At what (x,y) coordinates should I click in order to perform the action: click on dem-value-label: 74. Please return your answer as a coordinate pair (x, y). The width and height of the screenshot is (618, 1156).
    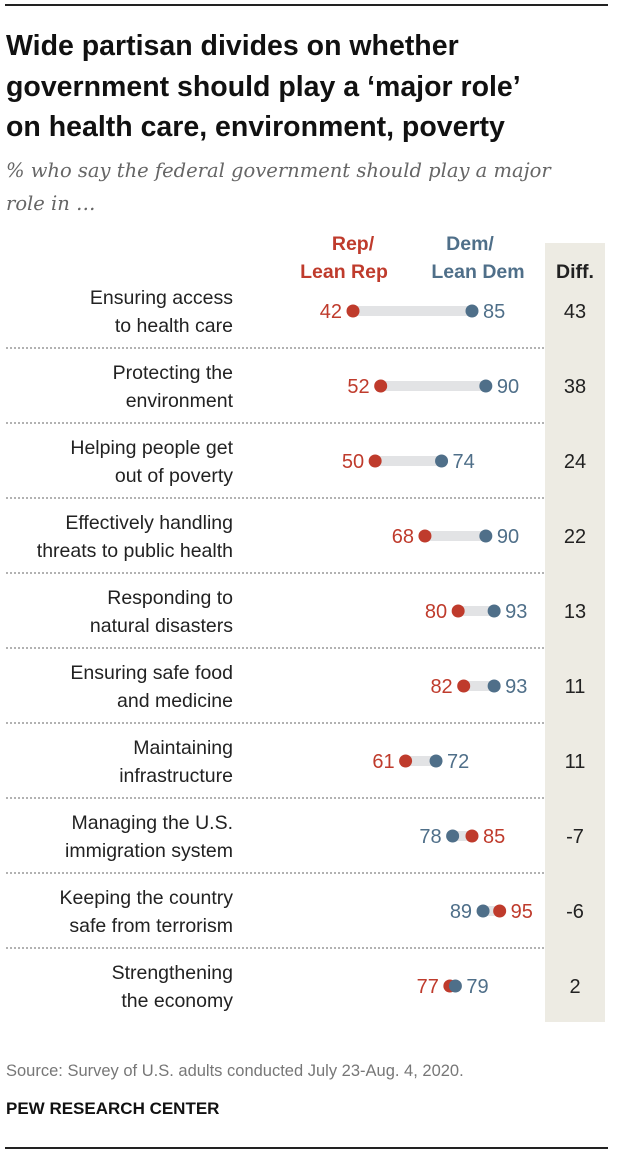
    Looking at the image, I should click on (464, 462).